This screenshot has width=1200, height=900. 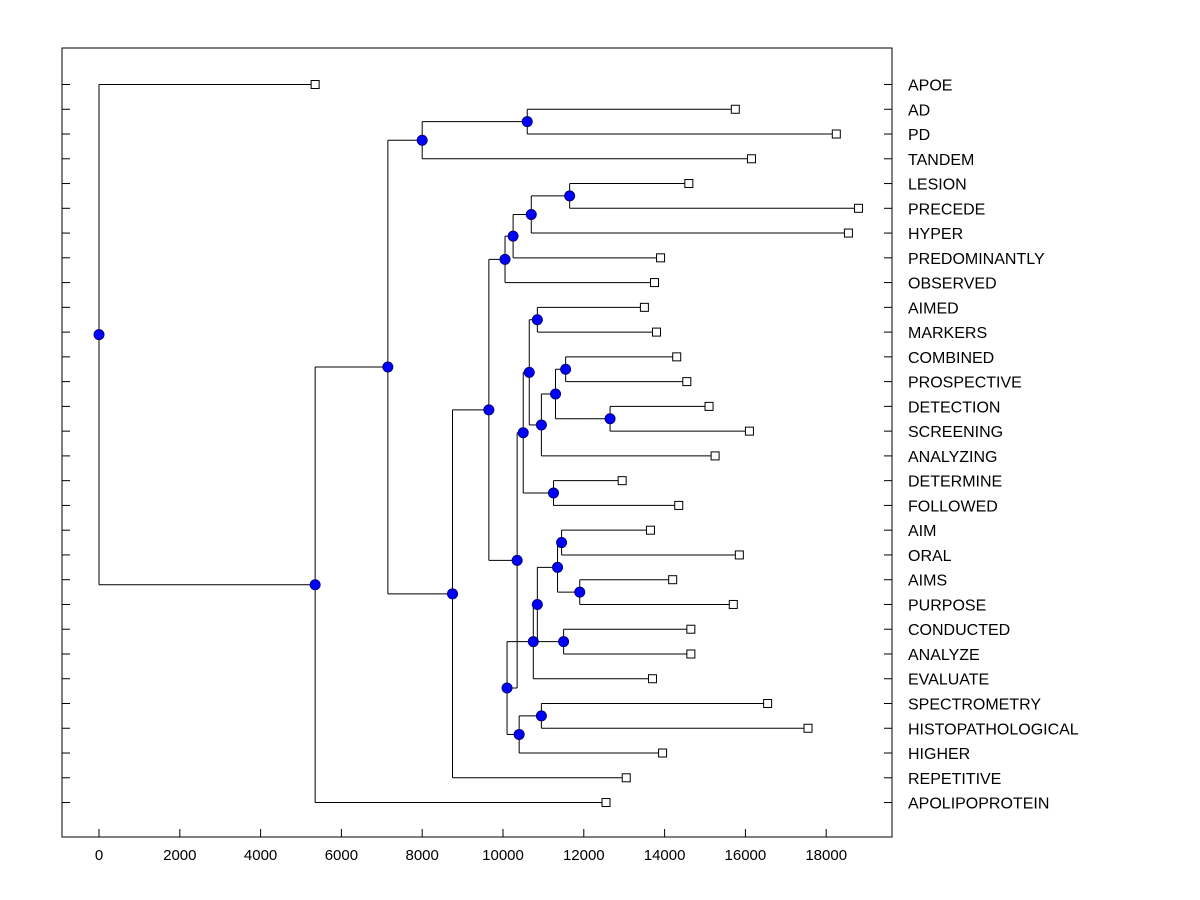 I want to click on x-tick-label: 8000, so click(x=422, y=855).